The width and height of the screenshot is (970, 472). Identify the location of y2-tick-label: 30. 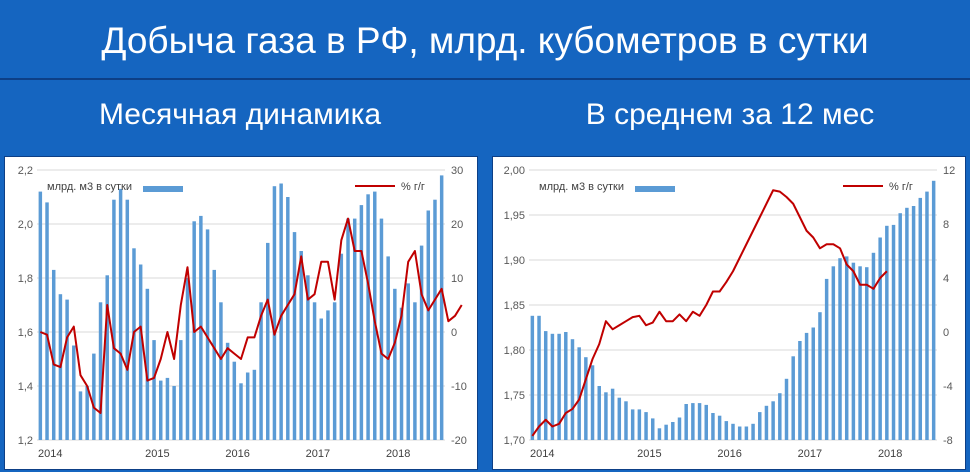
(457, 171).